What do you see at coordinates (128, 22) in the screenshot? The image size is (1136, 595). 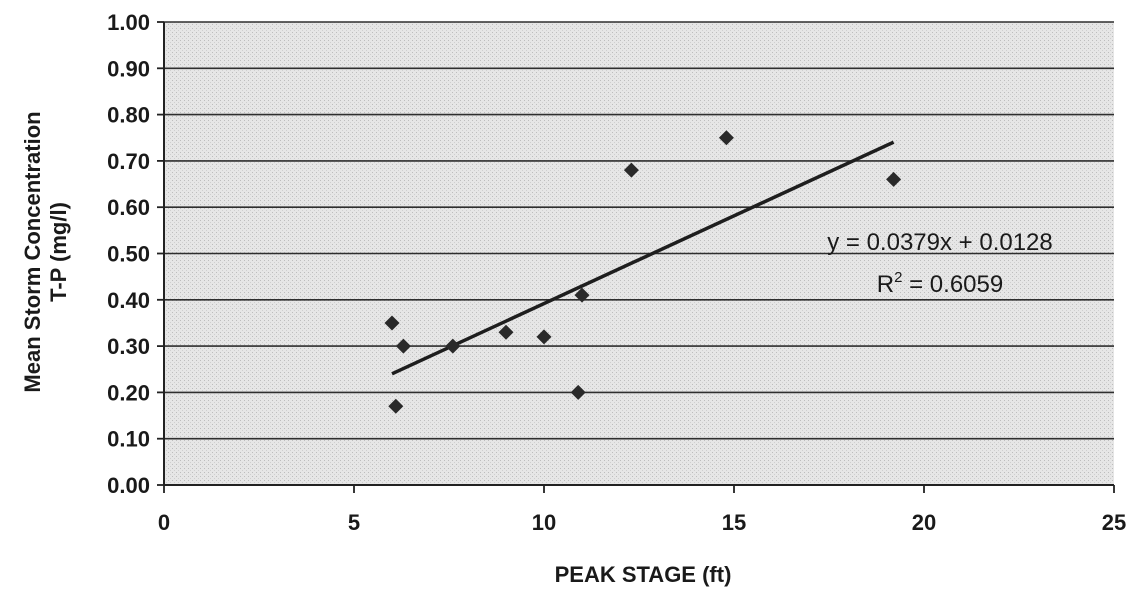 I see `y-tick-label: 1.00` at bounding box center [128, 22].